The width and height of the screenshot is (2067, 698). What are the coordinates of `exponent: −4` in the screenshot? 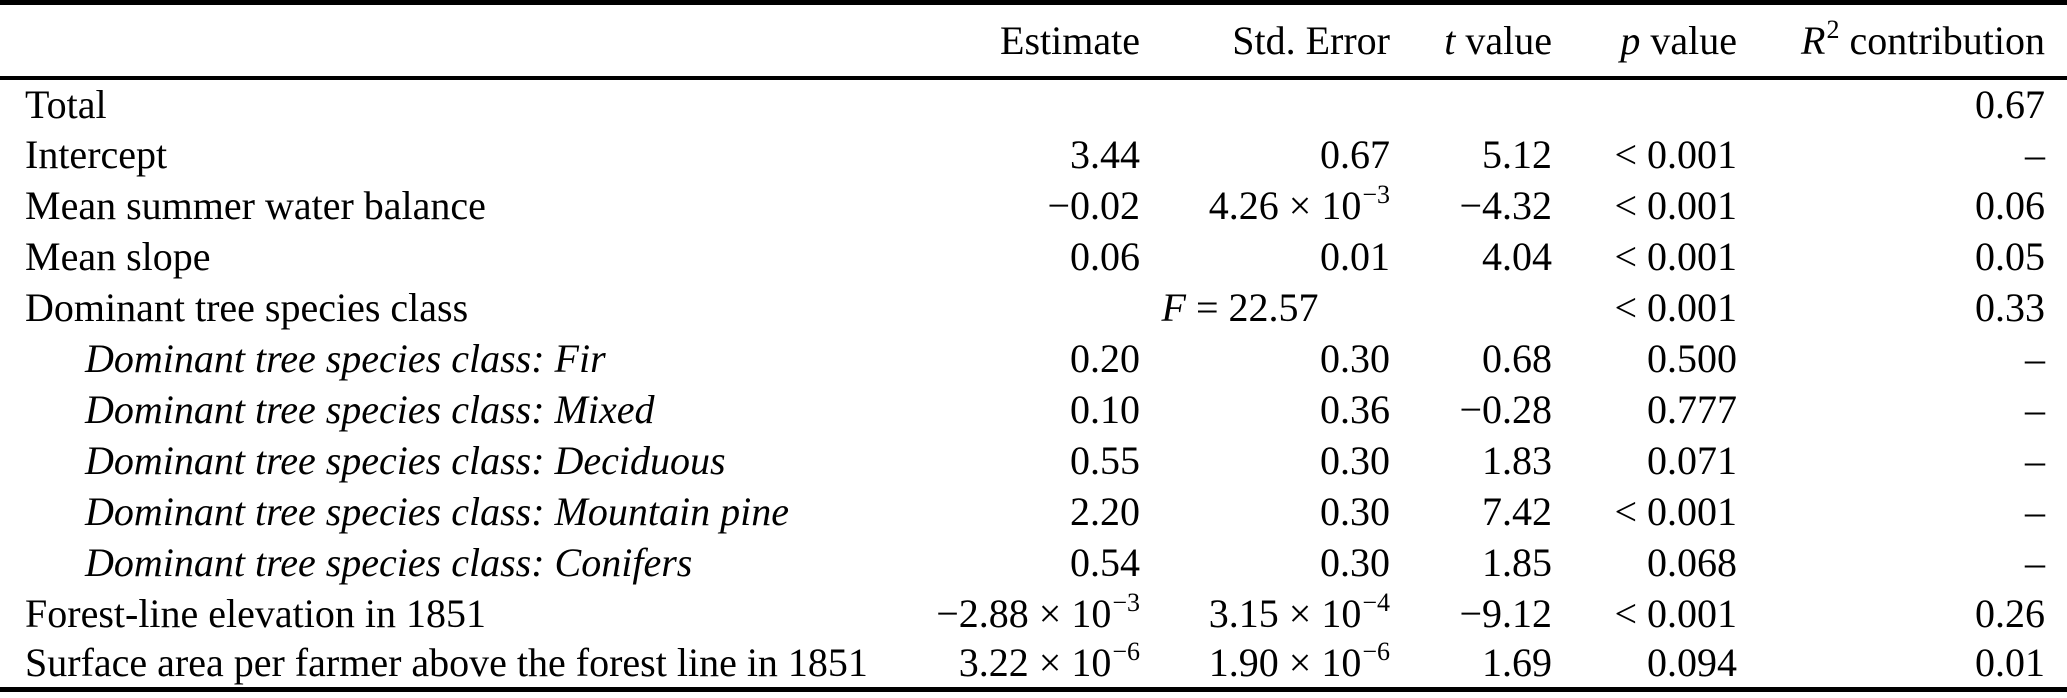 It's located at (1376, 602).